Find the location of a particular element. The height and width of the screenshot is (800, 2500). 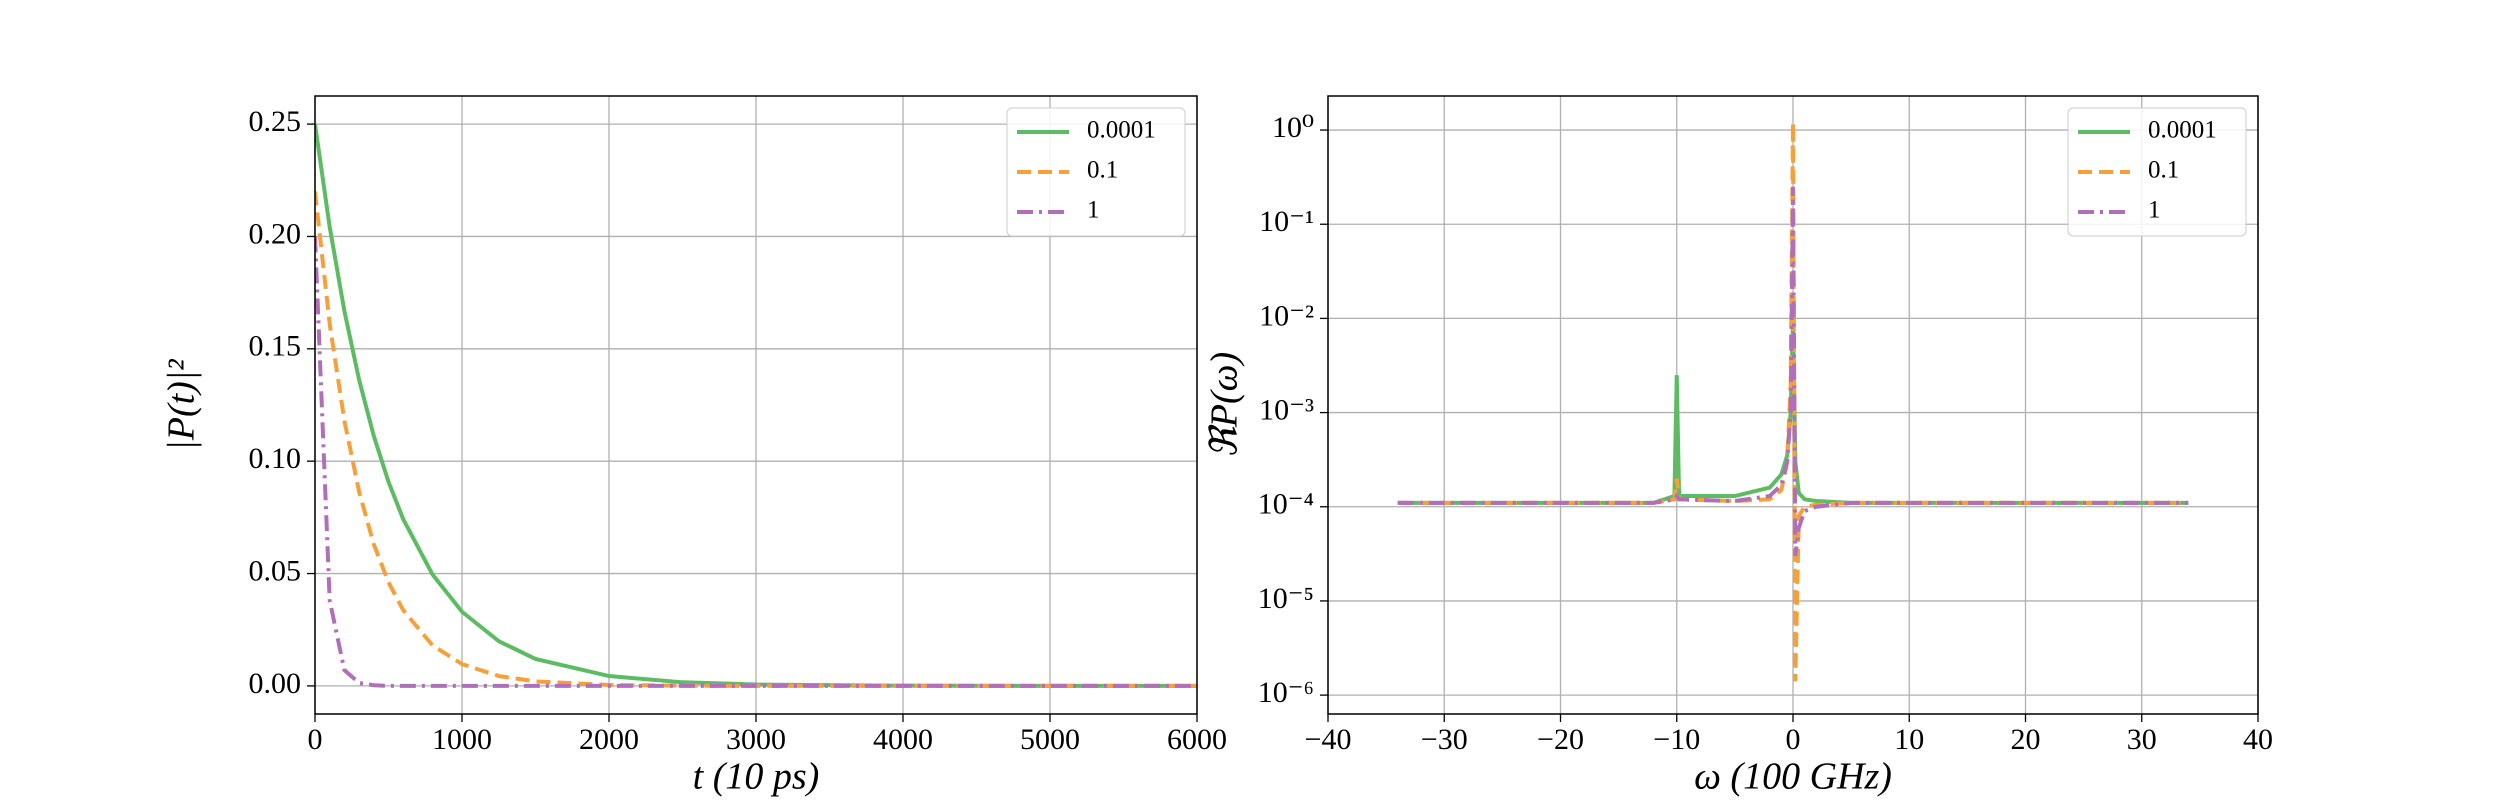

x-tick-label: 10 is located at coordinates (1909, 739).